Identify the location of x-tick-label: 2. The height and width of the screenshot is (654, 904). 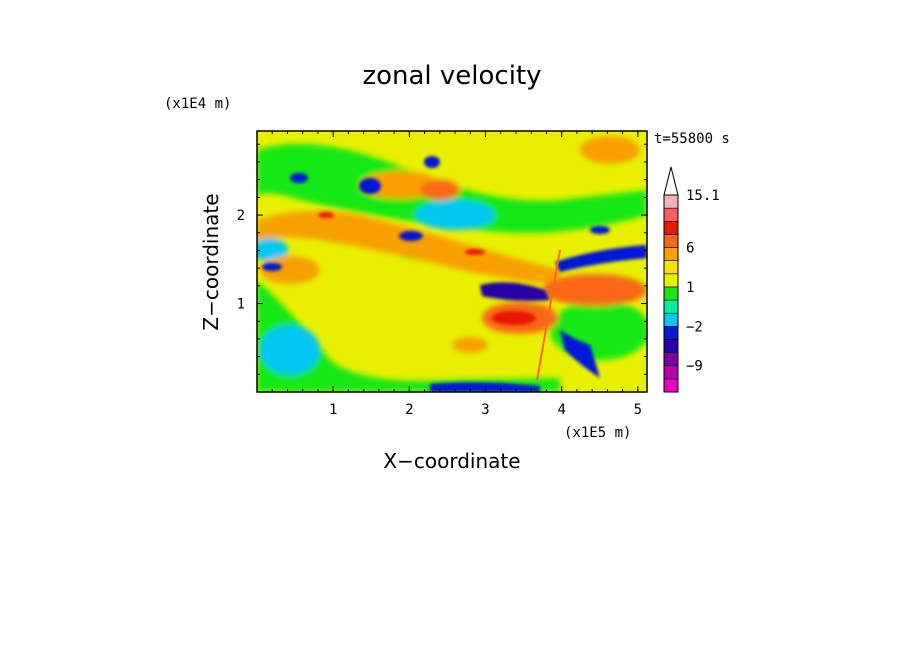
(409, 410).